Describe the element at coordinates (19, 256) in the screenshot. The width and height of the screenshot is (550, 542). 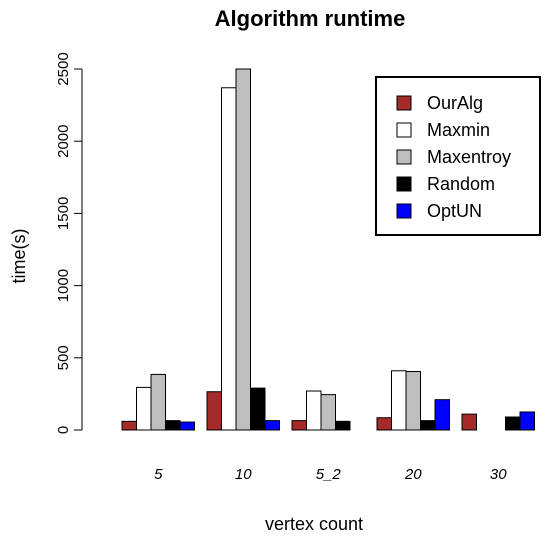
I see `y-axis-label: time(s)` at that location.